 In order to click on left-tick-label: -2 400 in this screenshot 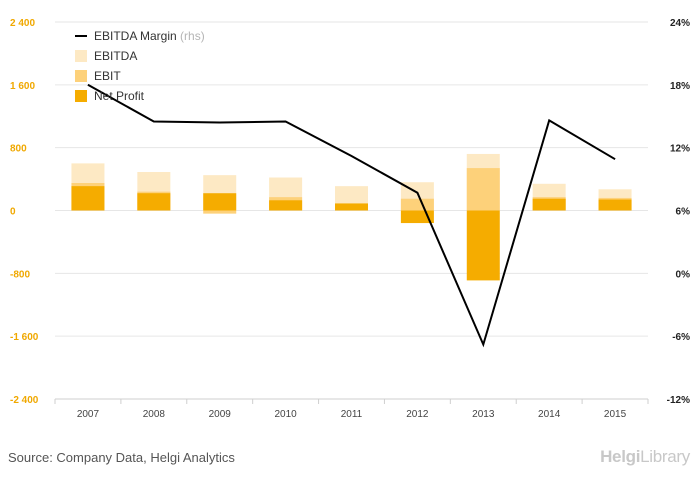, I will do `click(24, 400)`.